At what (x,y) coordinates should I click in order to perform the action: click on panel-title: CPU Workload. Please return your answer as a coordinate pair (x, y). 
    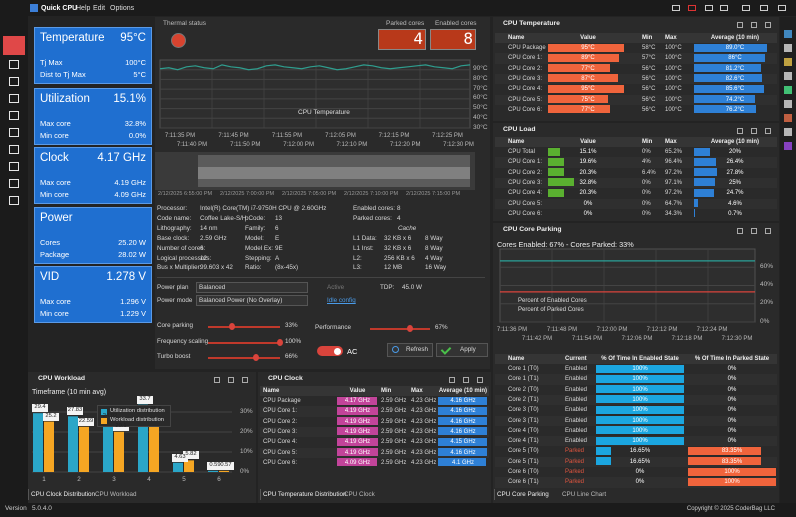
    Looking at the image, I should click on (62, 378).